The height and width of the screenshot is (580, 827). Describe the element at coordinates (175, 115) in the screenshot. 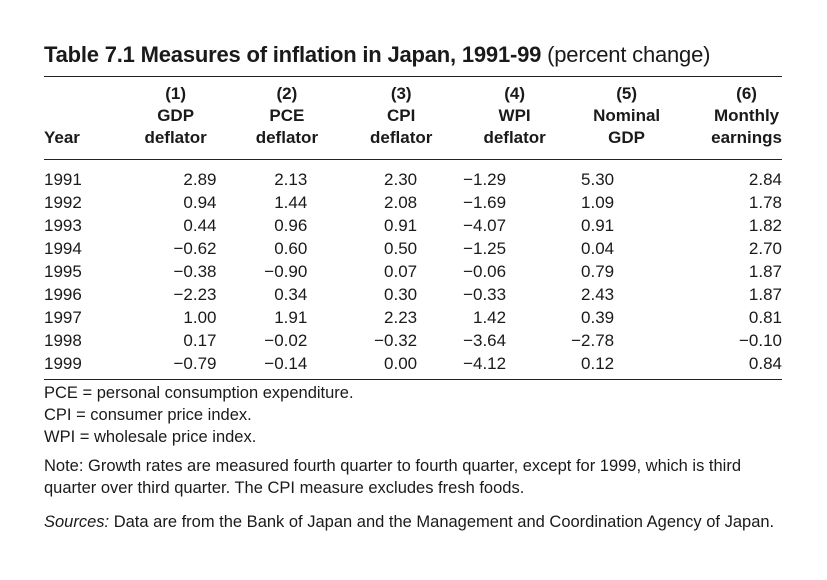

I see `column-header: (1) GDP deflator` at that location.